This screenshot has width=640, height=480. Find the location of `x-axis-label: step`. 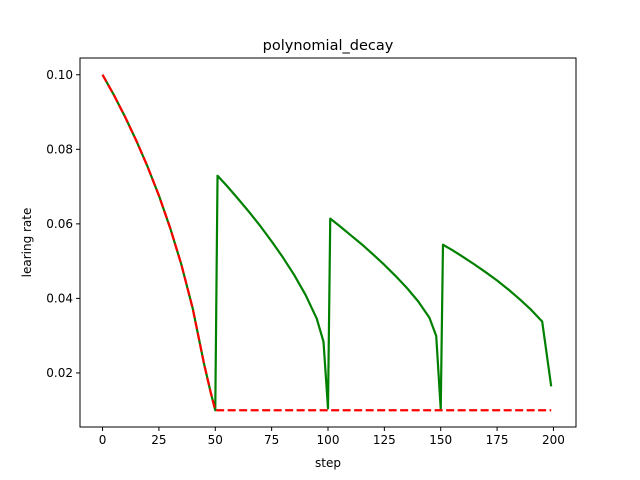

x-axis-label: step is located at coordinates (328, 463).